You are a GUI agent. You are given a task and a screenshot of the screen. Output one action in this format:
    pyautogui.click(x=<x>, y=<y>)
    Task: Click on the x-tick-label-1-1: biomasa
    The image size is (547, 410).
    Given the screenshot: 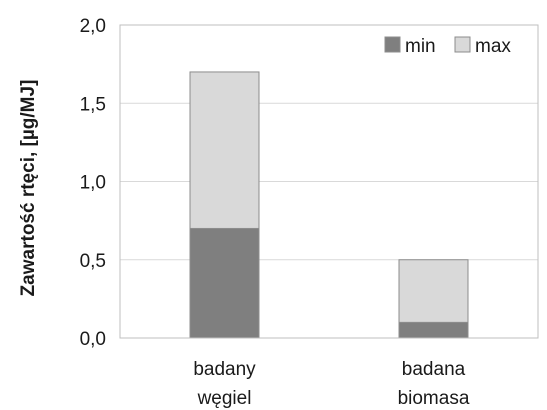 What is the action you would take?
    pyautogui.click(x=434, y=398)
    